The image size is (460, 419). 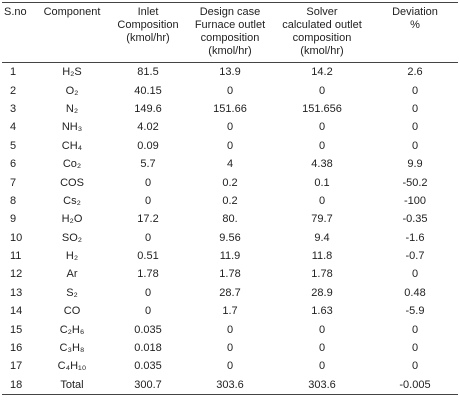 I want to click on header-line: Component, so click(x=72, y=12).